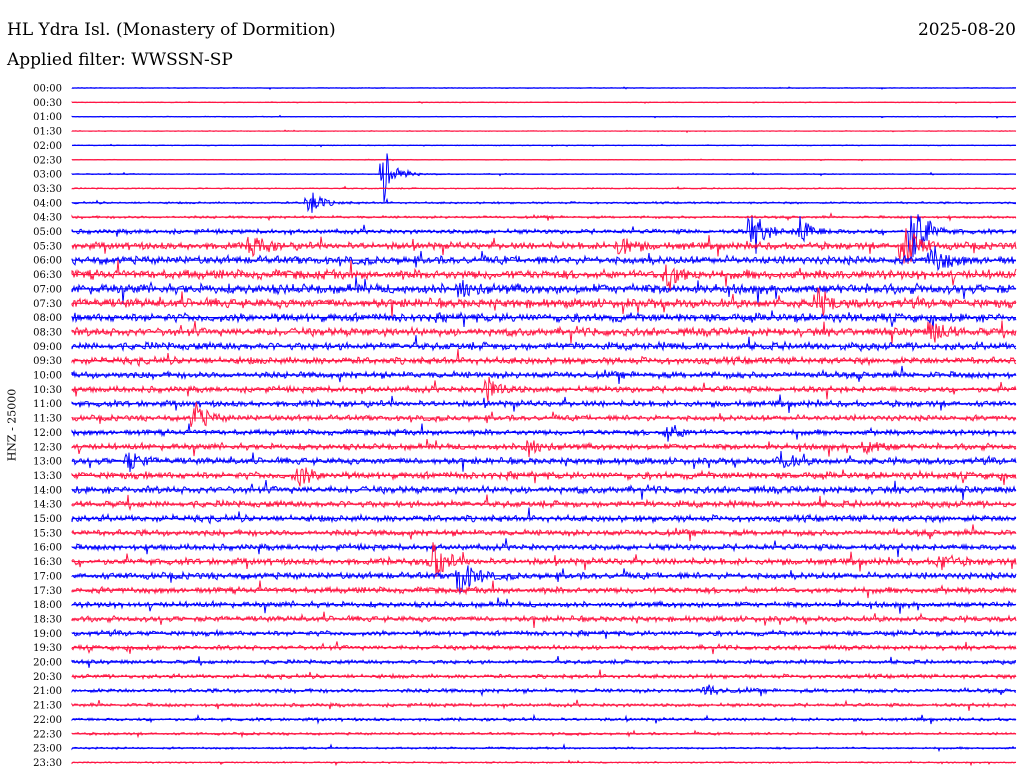  I want to click on tick-label-1400: 14:00, so click(47, 490).